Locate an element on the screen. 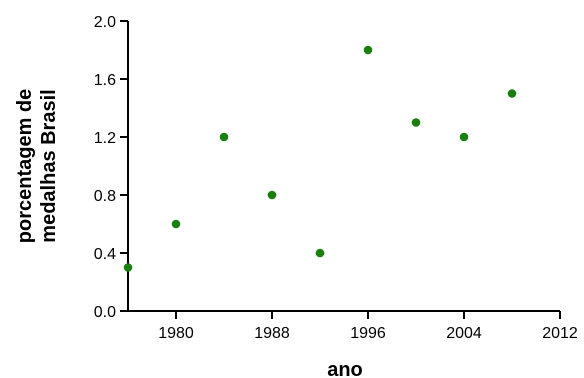 This screenshot has height=378, width=584. x-tick-label: 2012 is located at coordinates (560, 333).